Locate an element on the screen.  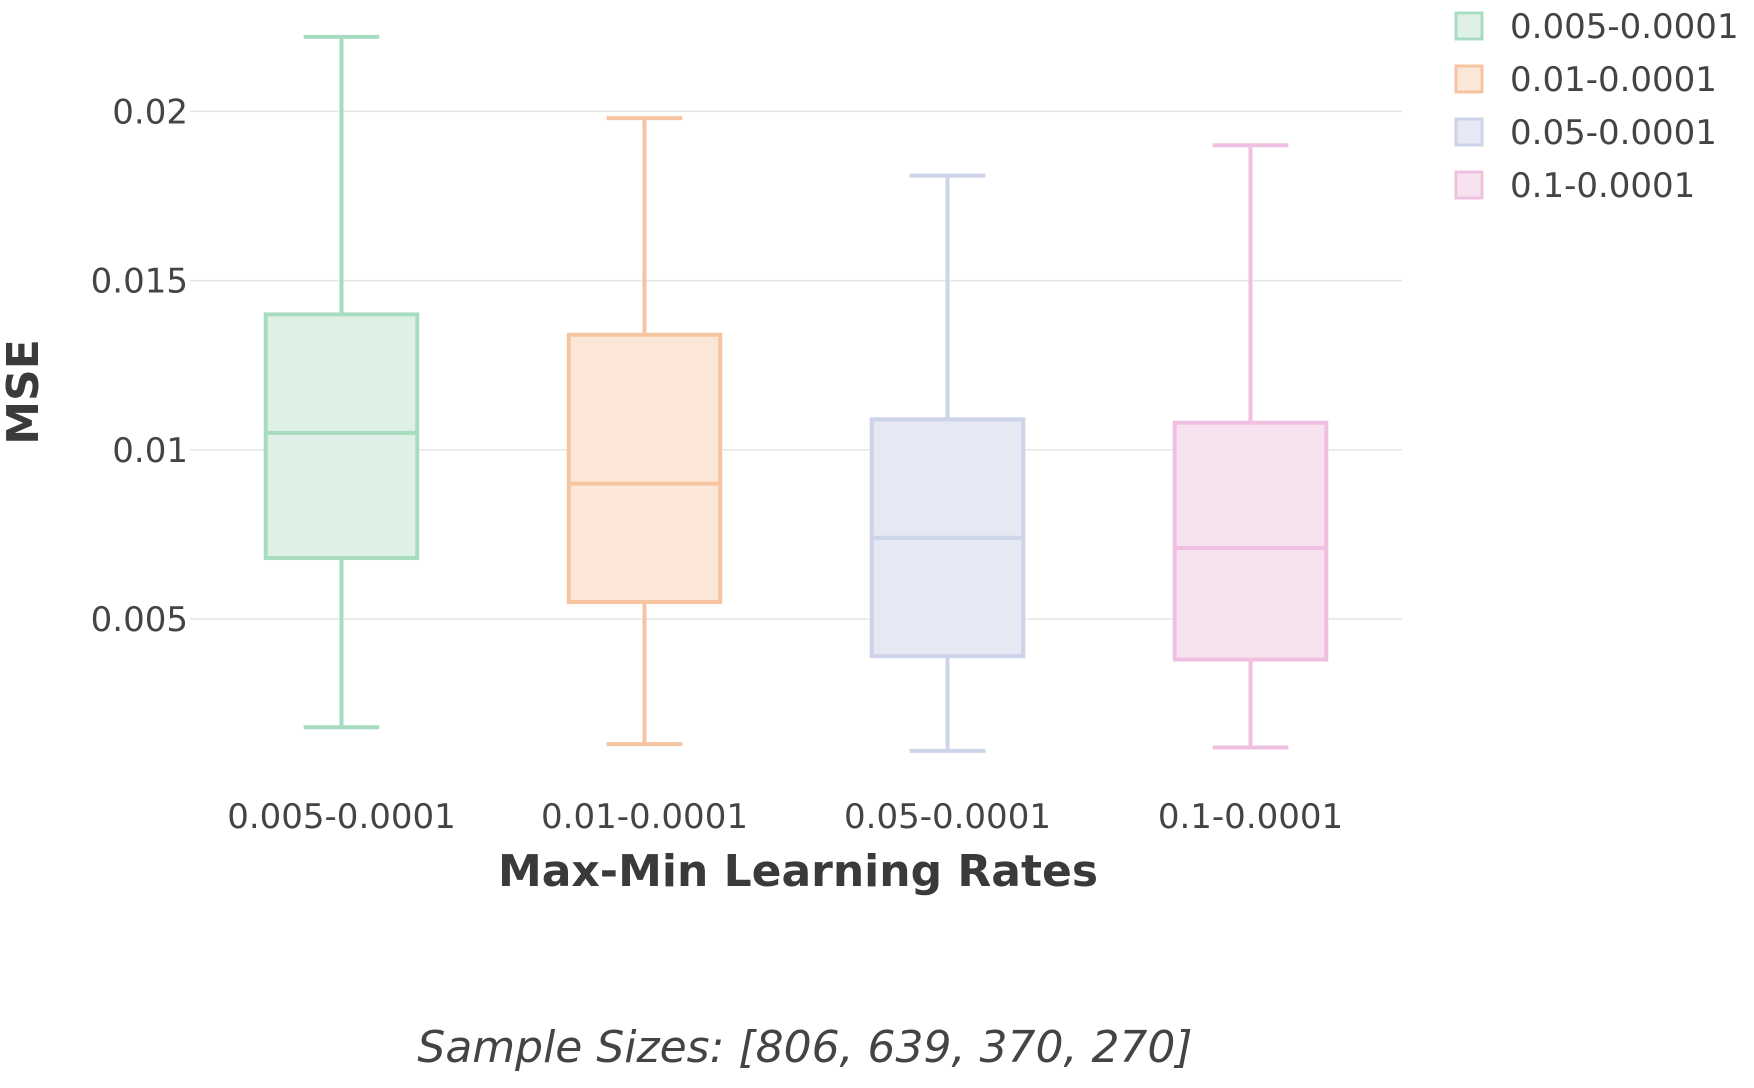
legend-item: 0.1-0.0001 is located at coordinates (1574, 186).